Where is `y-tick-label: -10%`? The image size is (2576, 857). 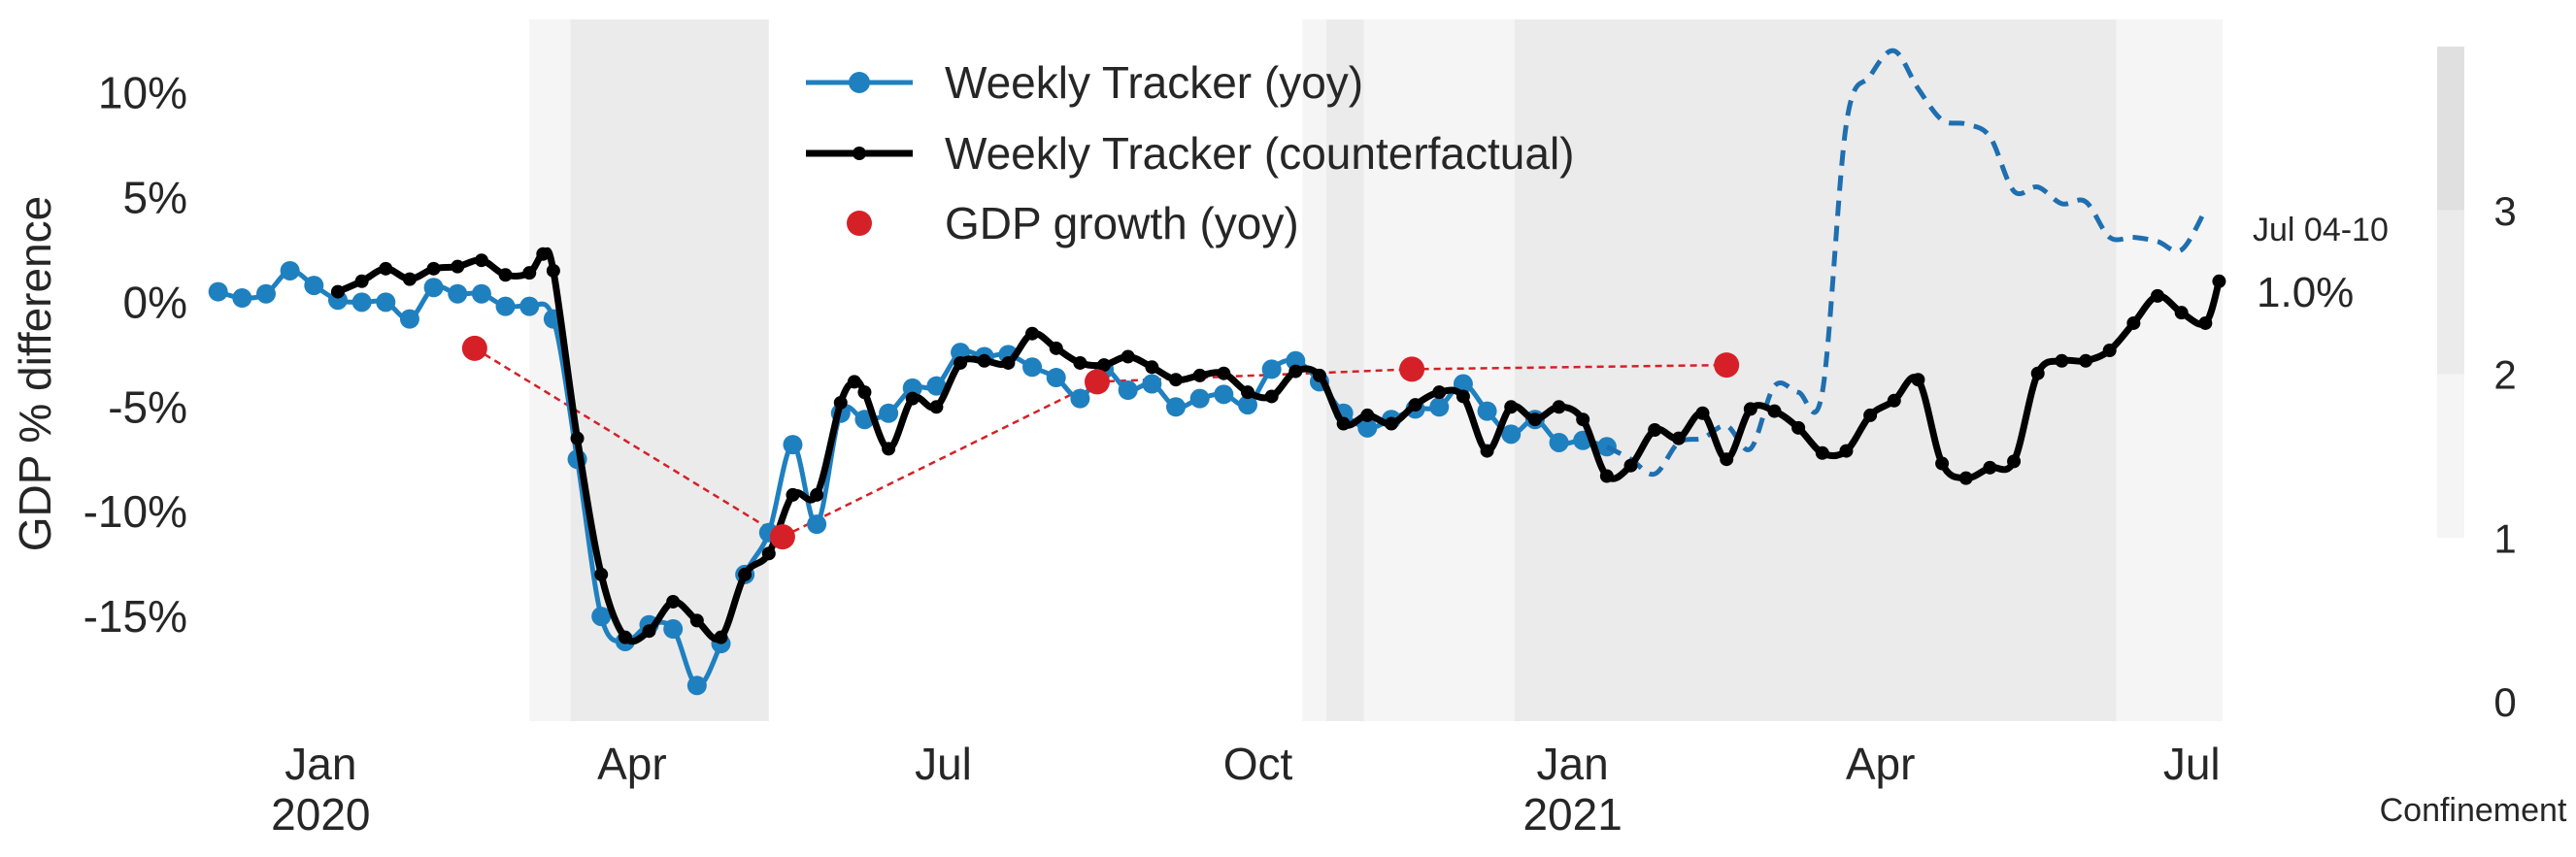
y-tick-label: -10% is located at coordinates (135, 511).